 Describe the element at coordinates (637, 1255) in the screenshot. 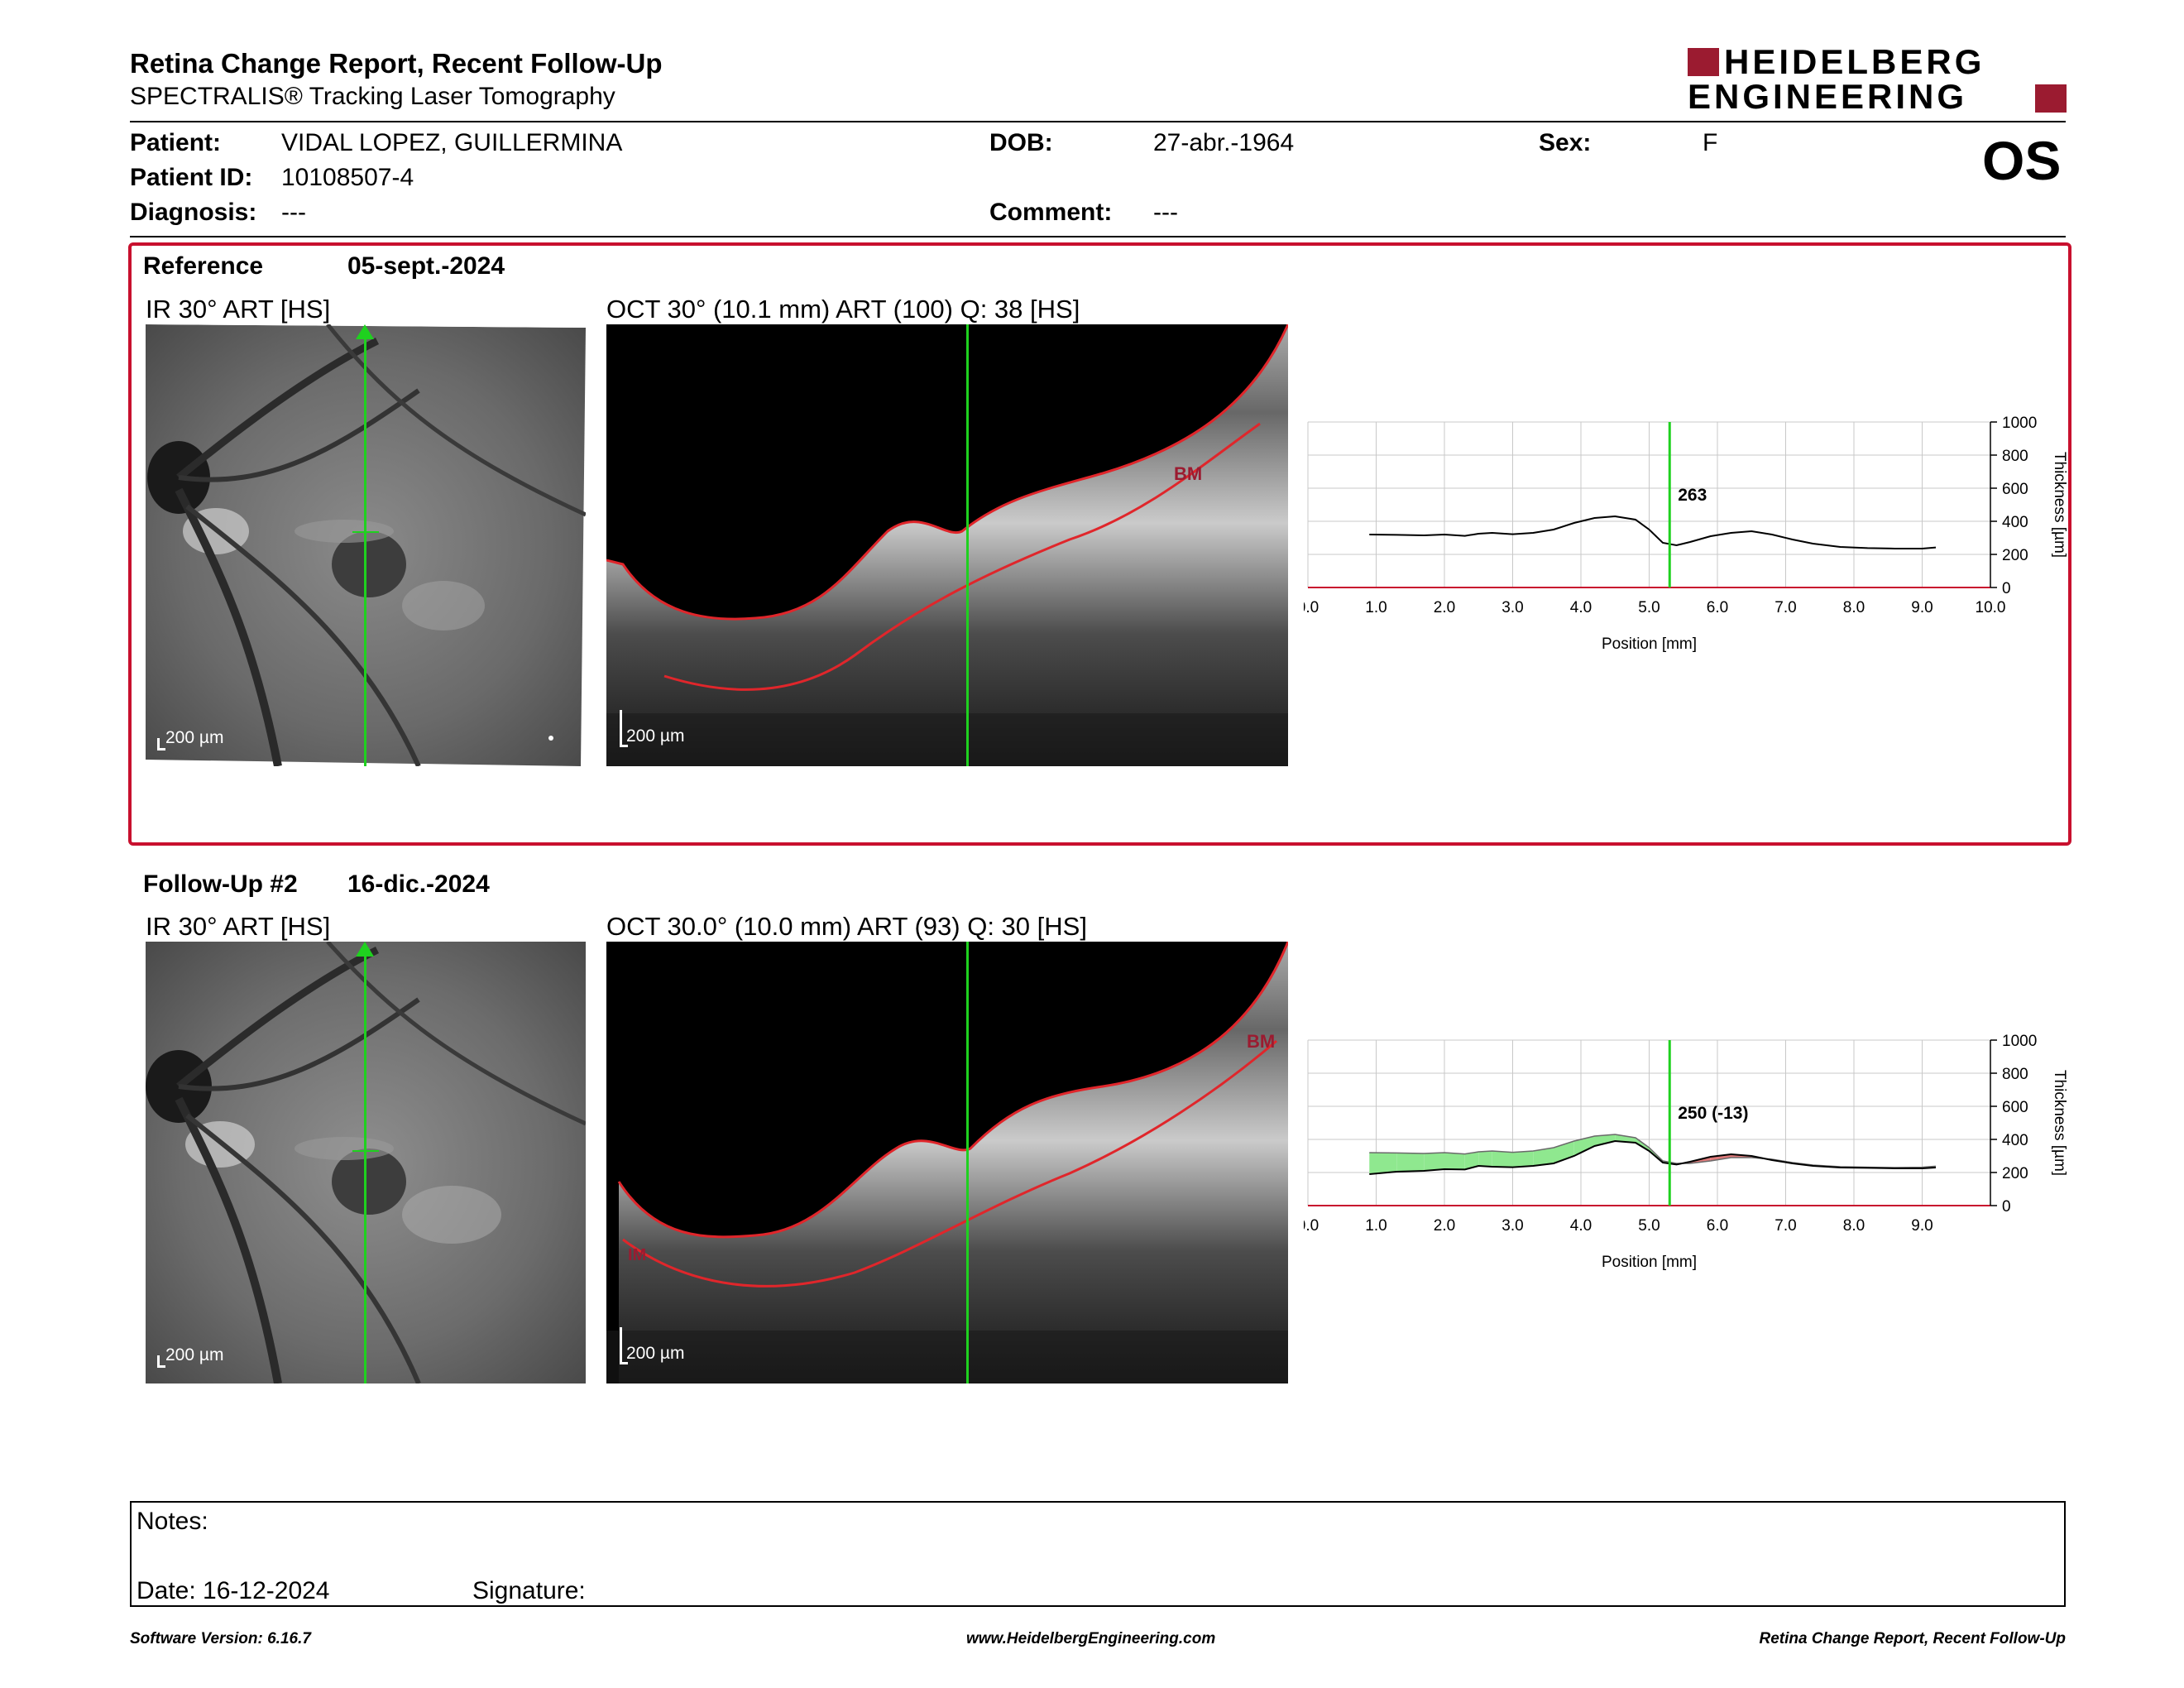

I see `followup-oct-ilm-label: IM` at that location.